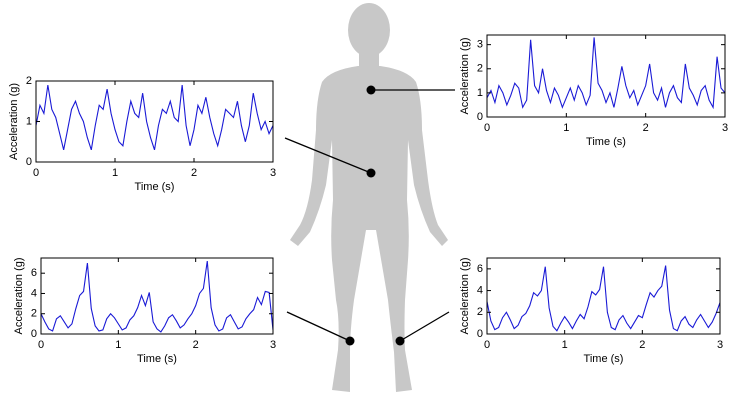  What do you see at coordinates (369, 215) in the screenshot?
I see `connectors` at bounding box center [369, 215].